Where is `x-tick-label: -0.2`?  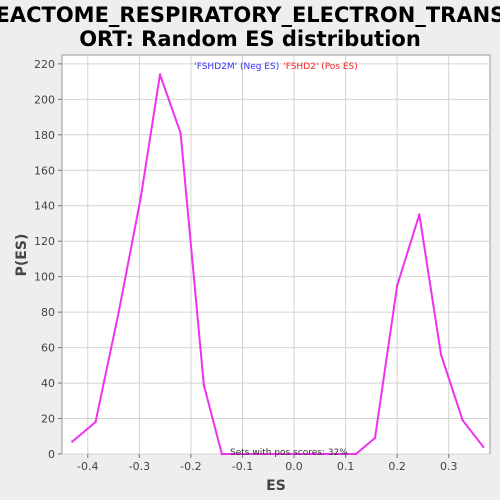
x-tick-label: -0.2 is located at coordinates (190, 466).